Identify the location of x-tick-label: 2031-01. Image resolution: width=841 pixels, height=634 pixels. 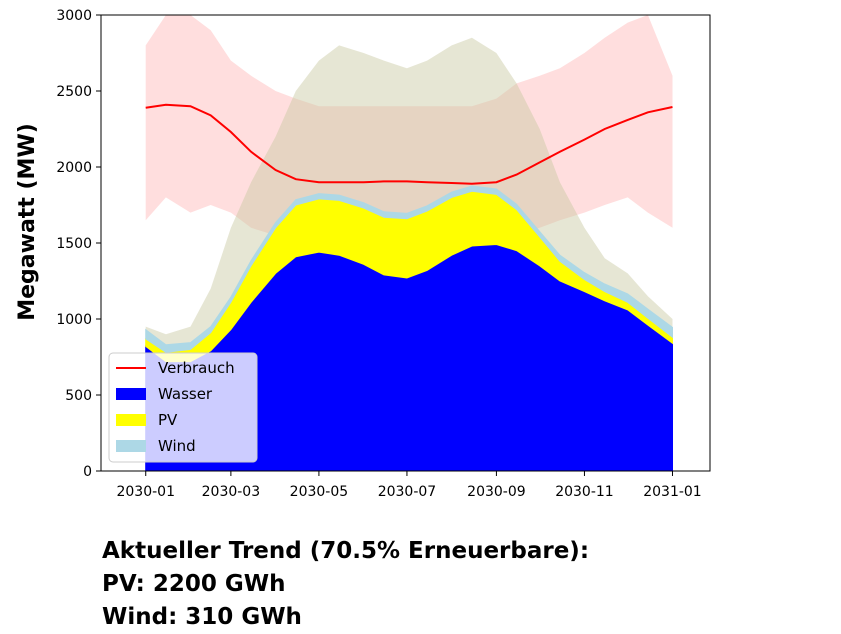
(672, 492).